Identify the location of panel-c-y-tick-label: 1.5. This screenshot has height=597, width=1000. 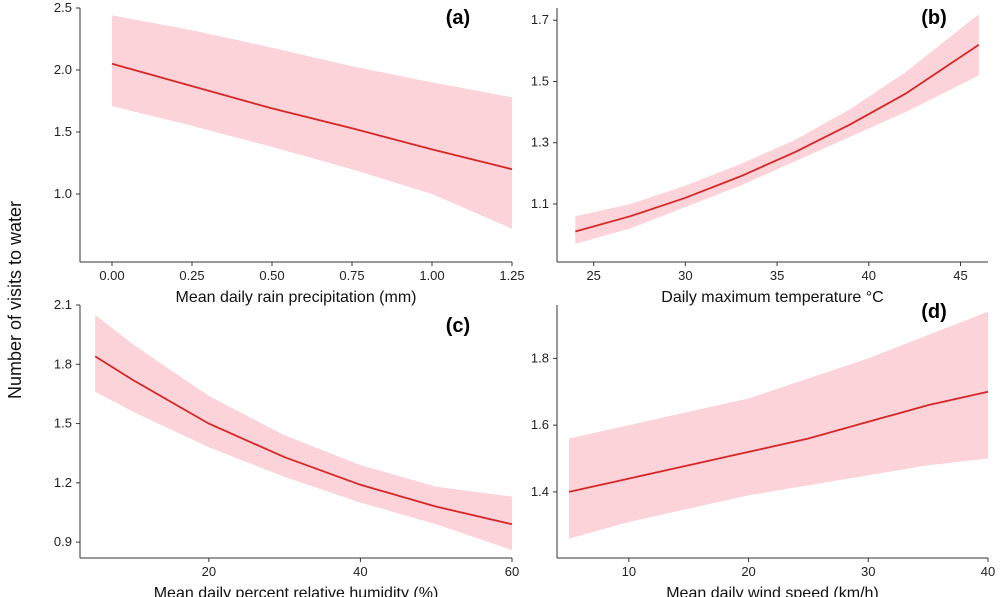
(63, 423).